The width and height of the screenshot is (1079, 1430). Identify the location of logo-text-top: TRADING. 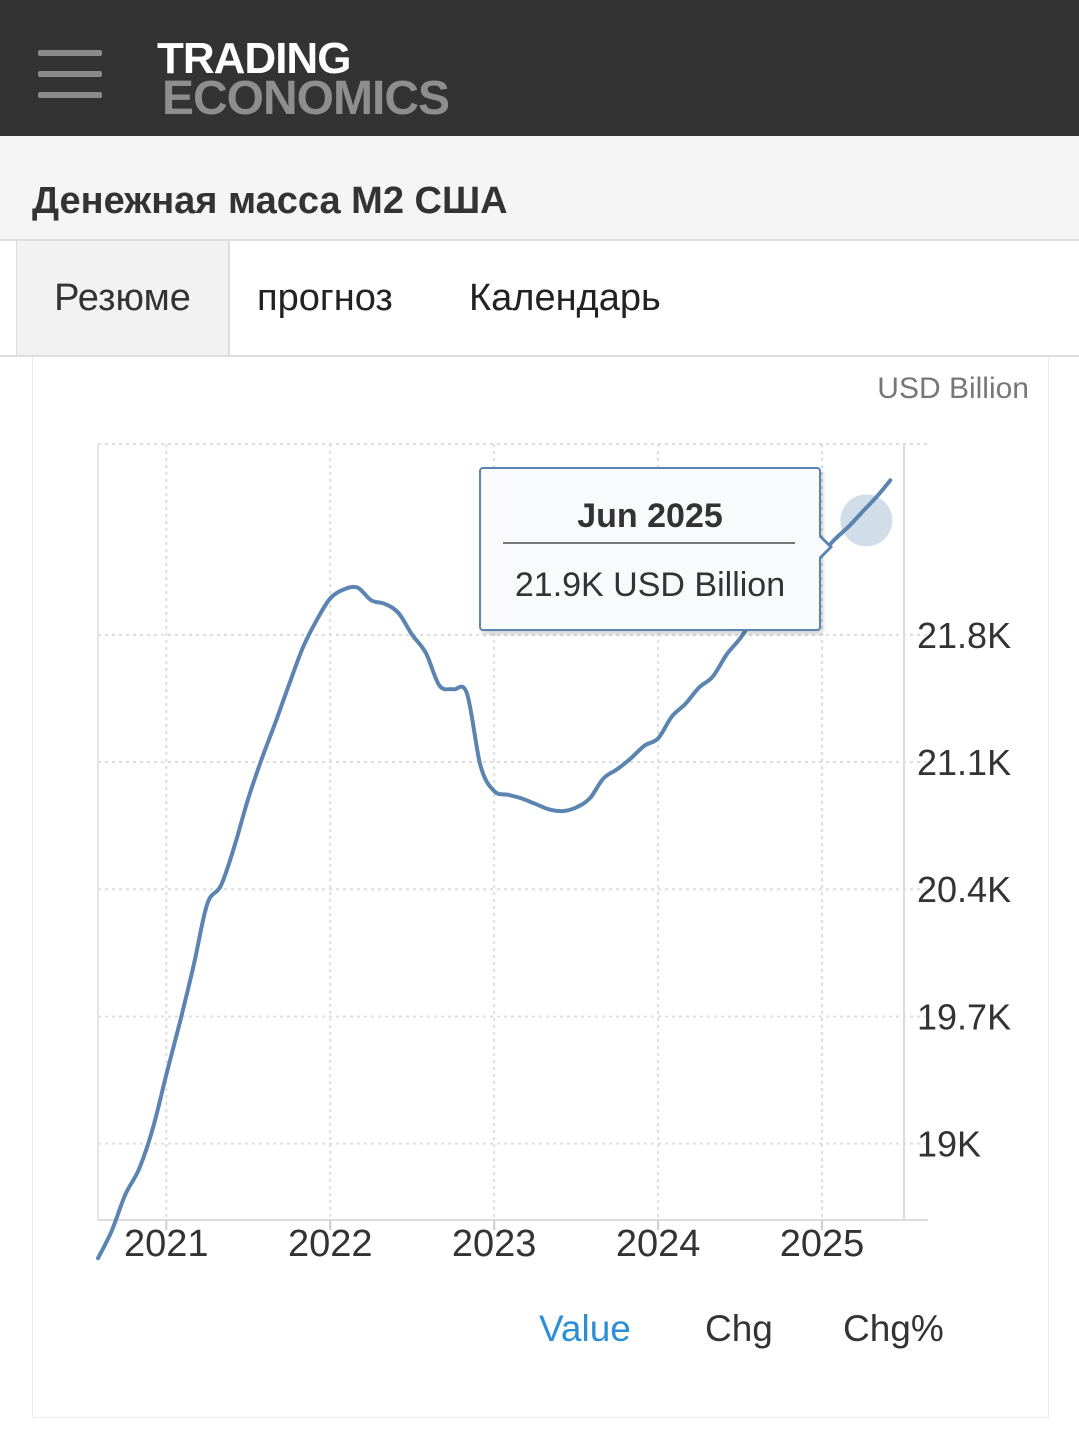
(254, 58).